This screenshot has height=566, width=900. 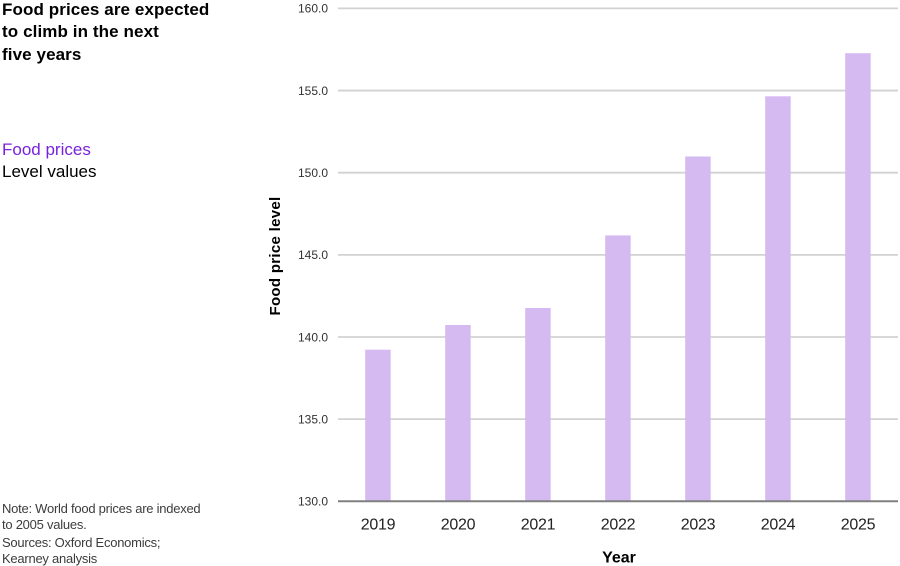 What do you see at coordinates (313, 255) in the screenshot?
I see `svg-text: 145.0` at bounding box center [313, 255].